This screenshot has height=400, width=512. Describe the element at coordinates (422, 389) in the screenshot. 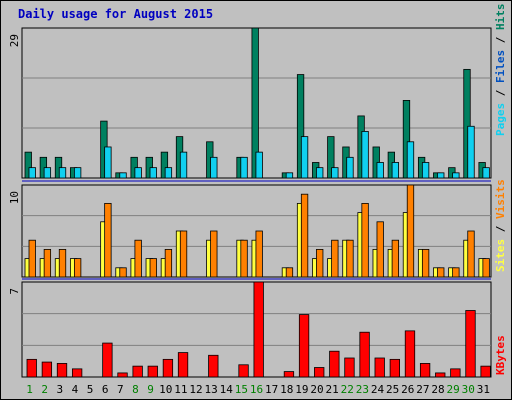

I see `x-tick-label: 27` at that location.